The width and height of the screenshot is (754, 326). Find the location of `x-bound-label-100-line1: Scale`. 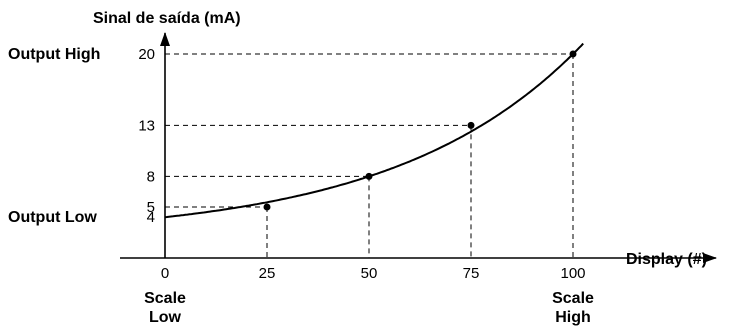

x-bound-label-100-line1: Scale is located at coordinates (573, 298).